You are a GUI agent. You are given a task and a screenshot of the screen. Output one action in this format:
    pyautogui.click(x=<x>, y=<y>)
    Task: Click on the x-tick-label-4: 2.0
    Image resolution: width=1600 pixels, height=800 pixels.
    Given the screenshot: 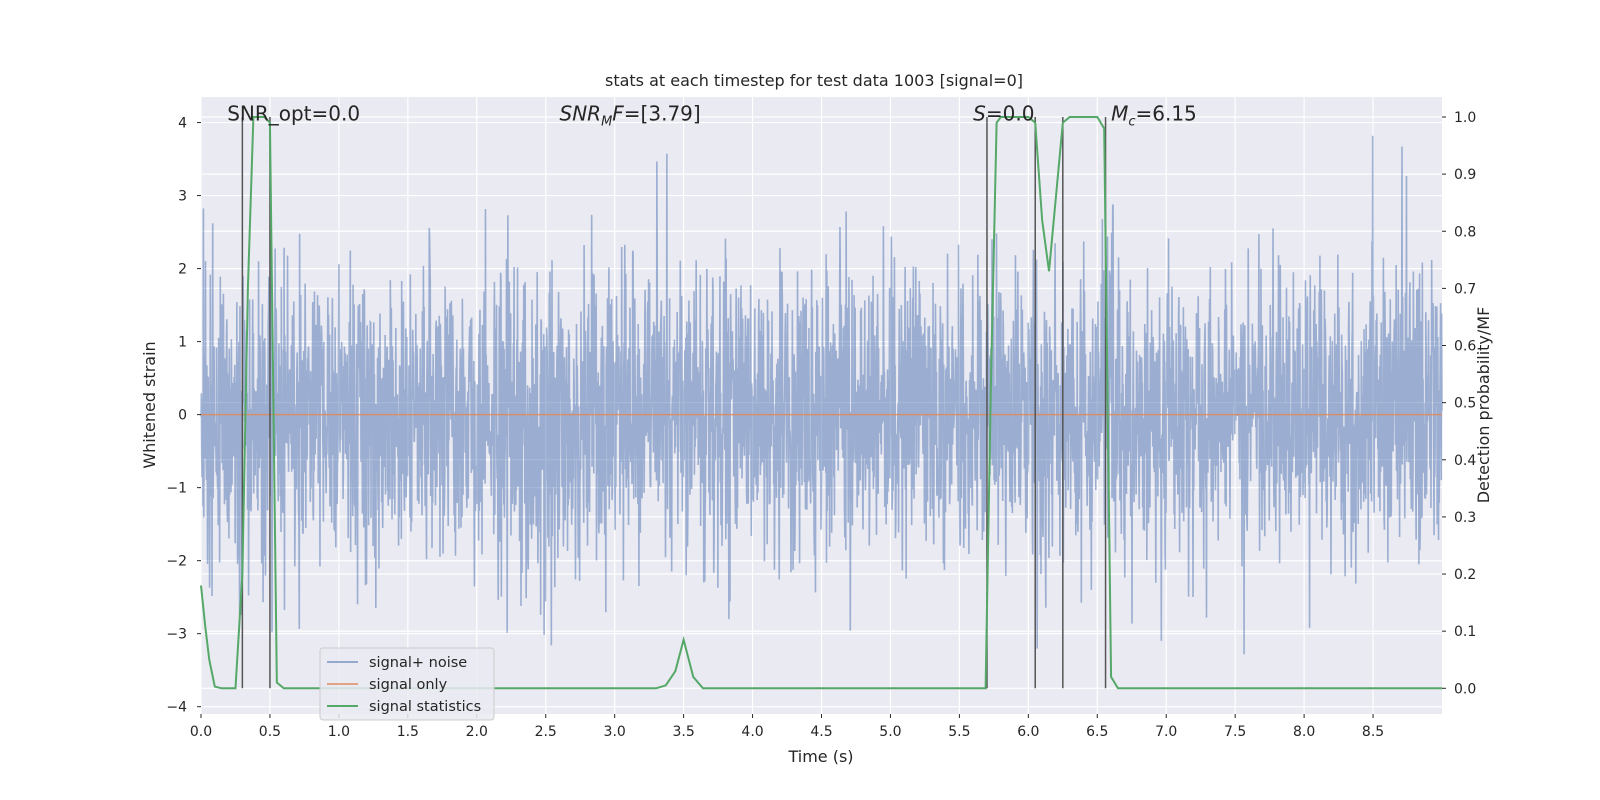 What is the action you would take?
    pyautogui.click(x=477, y=732)
    